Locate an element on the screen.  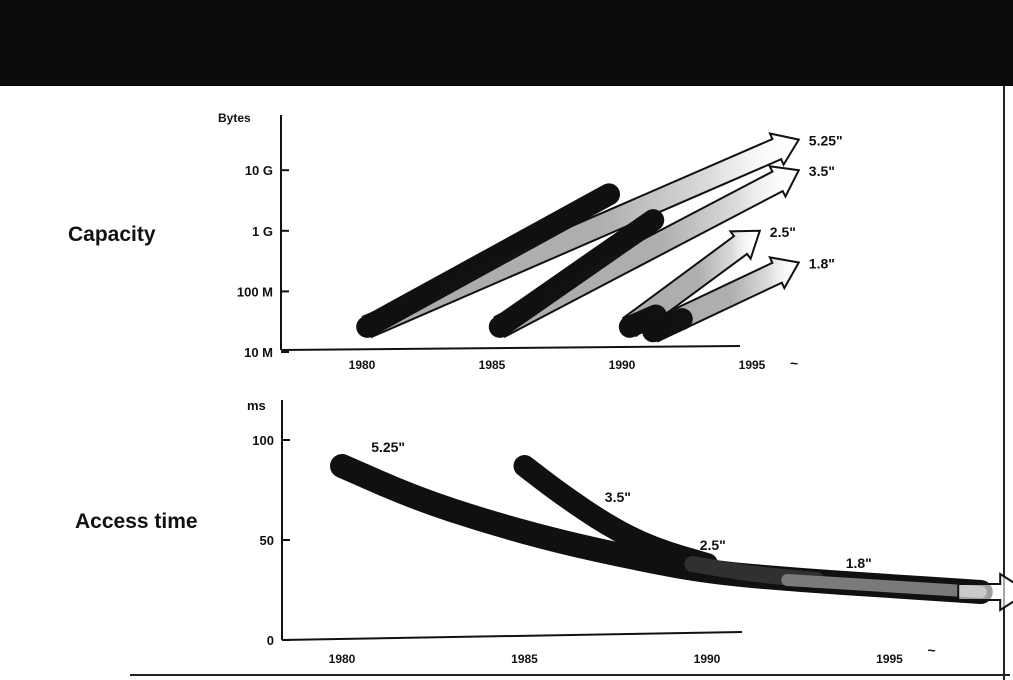
capacity-x-tick-label: 1985 is located at coordinates (492, 365).